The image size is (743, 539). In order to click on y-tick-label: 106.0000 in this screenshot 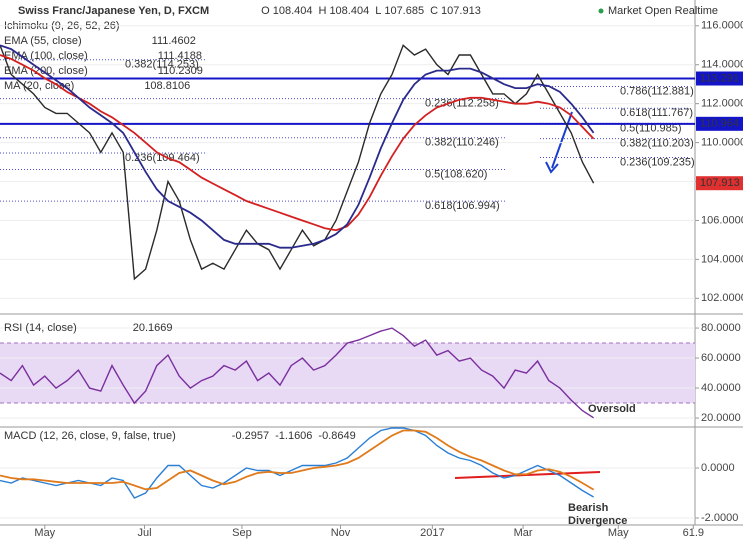, I will do `click(722, 220)`.